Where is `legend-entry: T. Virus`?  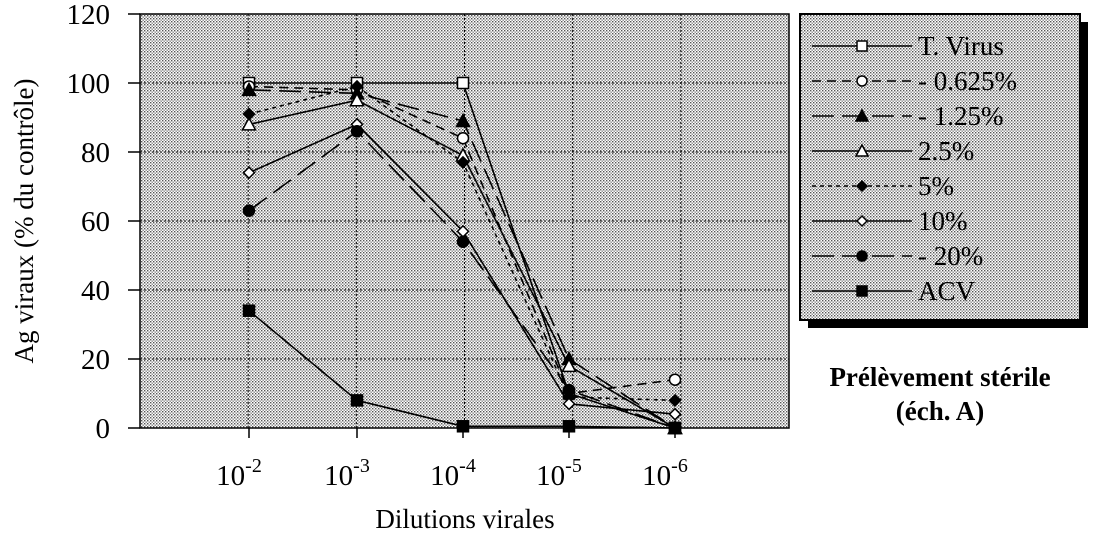
legend-entry: T. Virus is located at coordinates (908, 46).